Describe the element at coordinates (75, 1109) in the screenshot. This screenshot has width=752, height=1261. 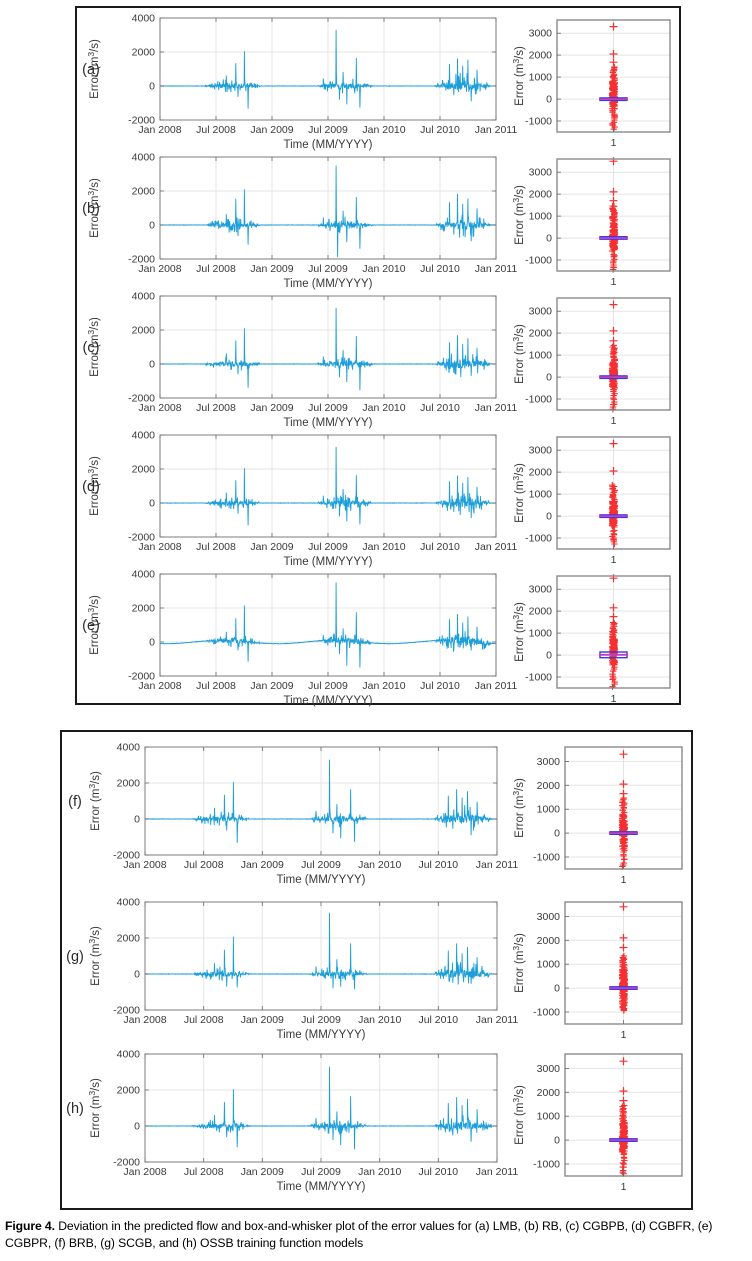
I see `panel-letter: (h)` at that location.